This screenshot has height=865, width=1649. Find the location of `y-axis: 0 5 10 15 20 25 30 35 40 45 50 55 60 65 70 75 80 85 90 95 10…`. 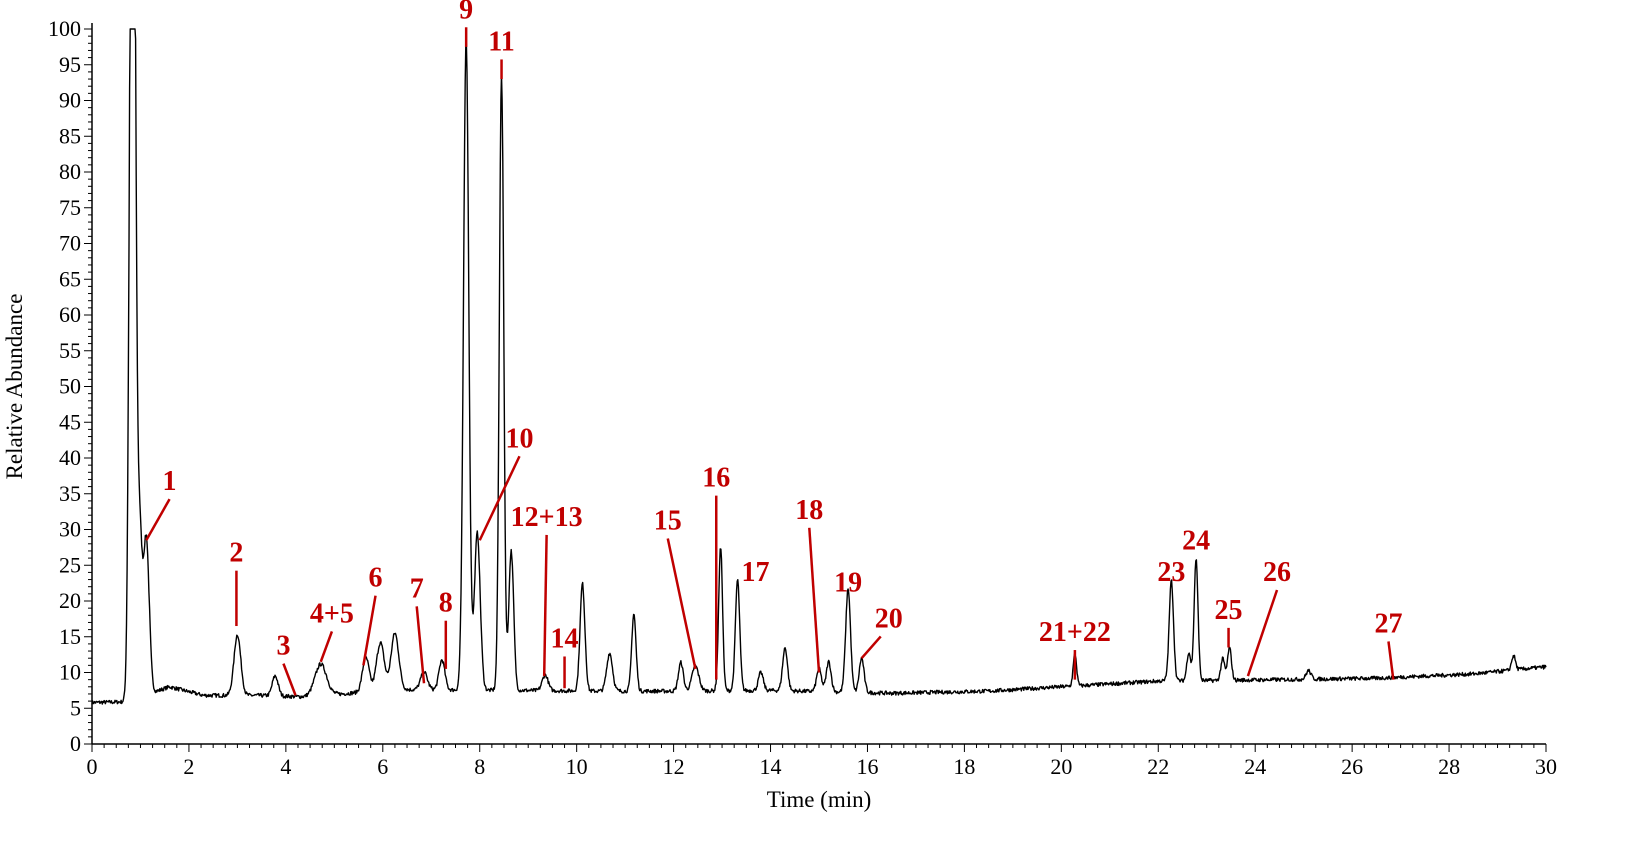

y-axis: 0 5 10 15 20 25 30 35 40 45 50 55 60 65 70 75 80 85 90 95 10… is located at coordinates (70, 386).